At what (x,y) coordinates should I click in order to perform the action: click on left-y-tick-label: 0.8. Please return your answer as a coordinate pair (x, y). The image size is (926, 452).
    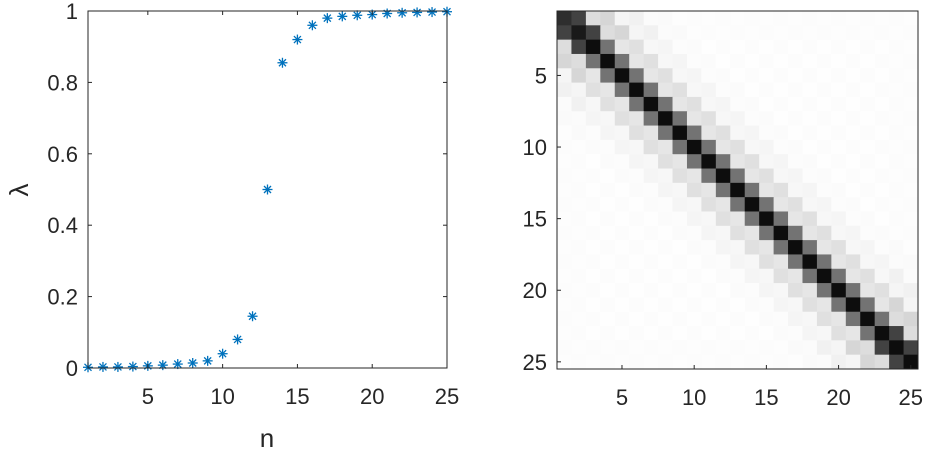
    Looking at the image, I should click on (62, 82).